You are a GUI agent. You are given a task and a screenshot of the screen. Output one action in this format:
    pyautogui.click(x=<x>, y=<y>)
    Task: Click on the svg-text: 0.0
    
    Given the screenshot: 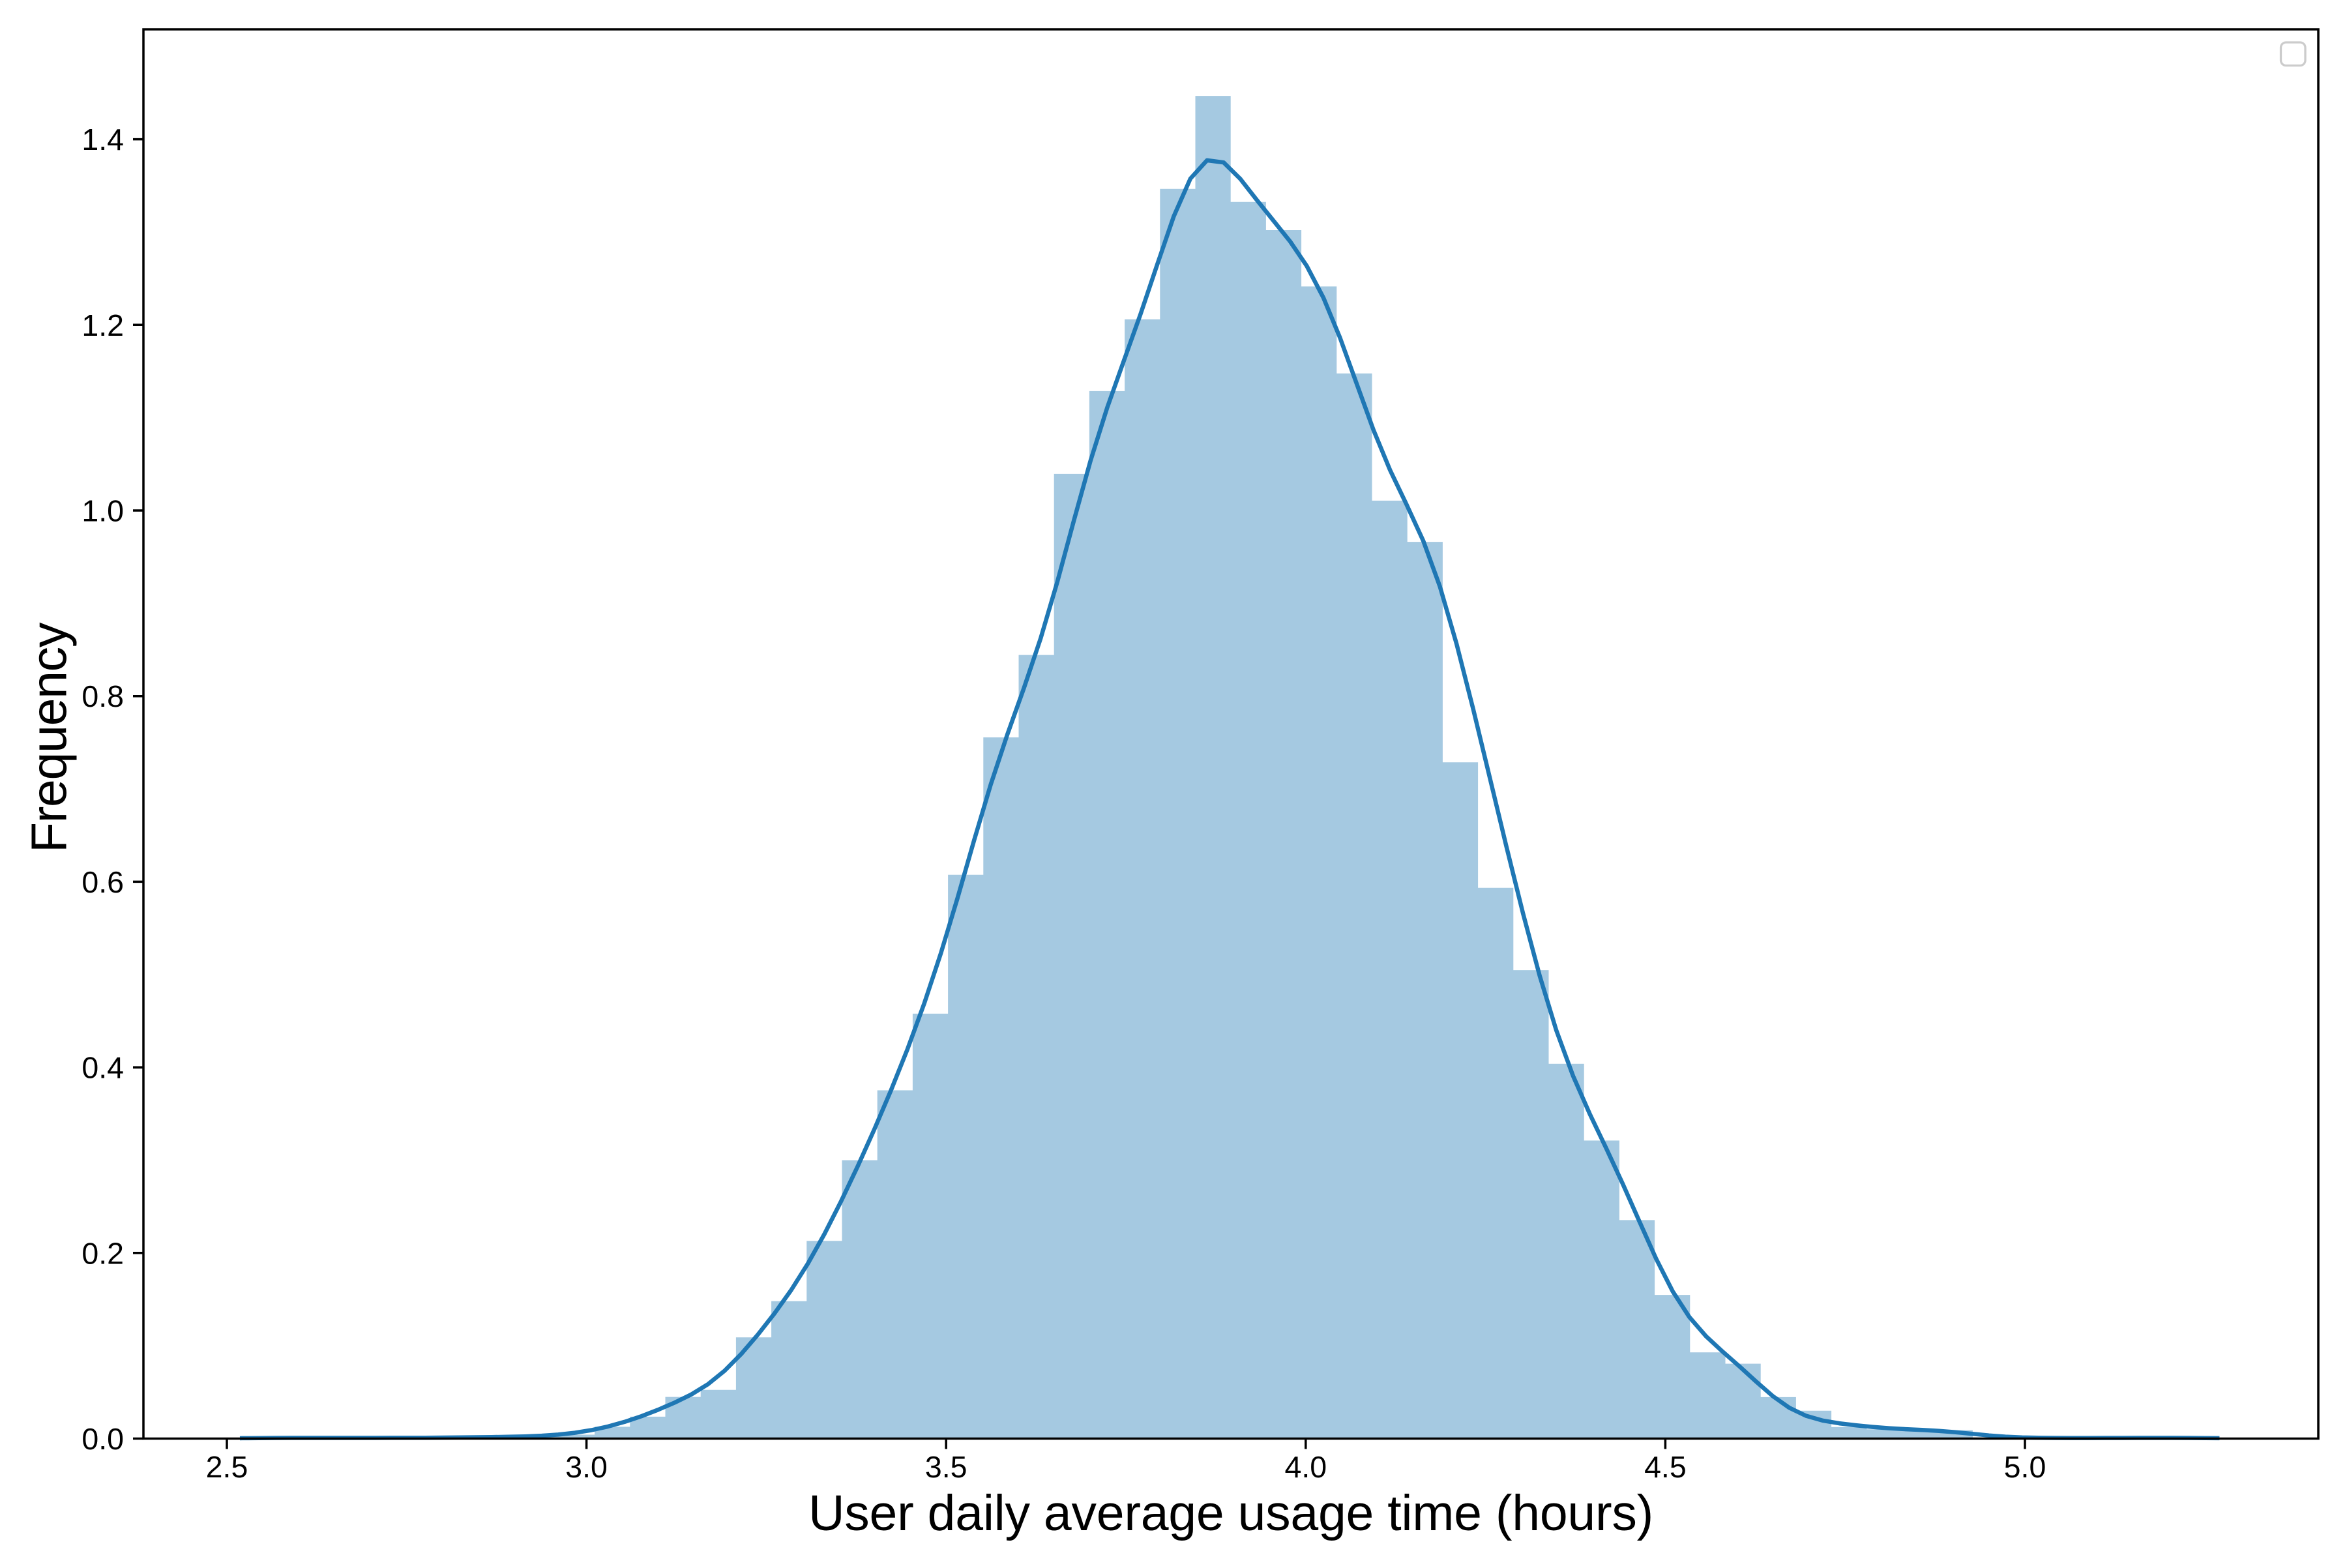 What is the action you would take?
    pyautogui.click(x=102, y=1439)
    